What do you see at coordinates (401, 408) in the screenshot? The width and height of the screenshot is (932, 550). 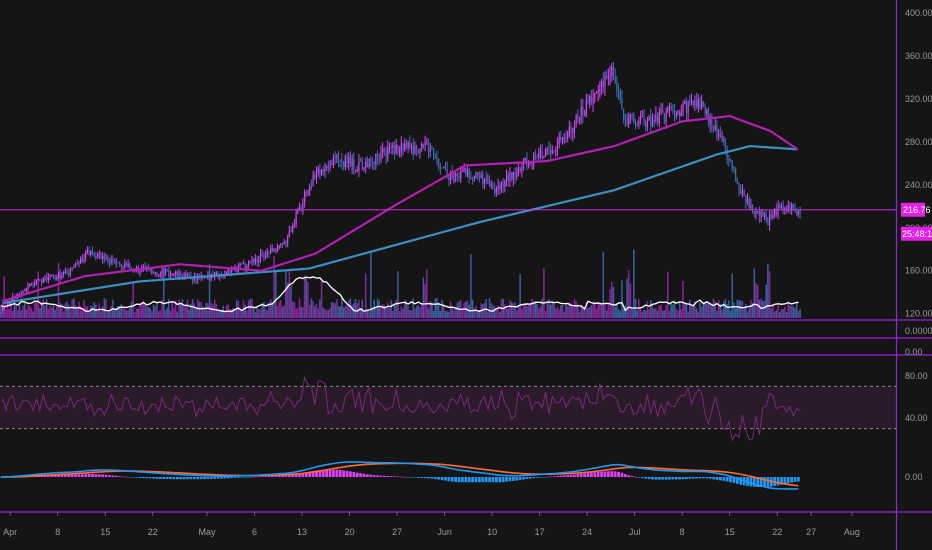 I see `rsi-line` at bounding box center [401, 408].